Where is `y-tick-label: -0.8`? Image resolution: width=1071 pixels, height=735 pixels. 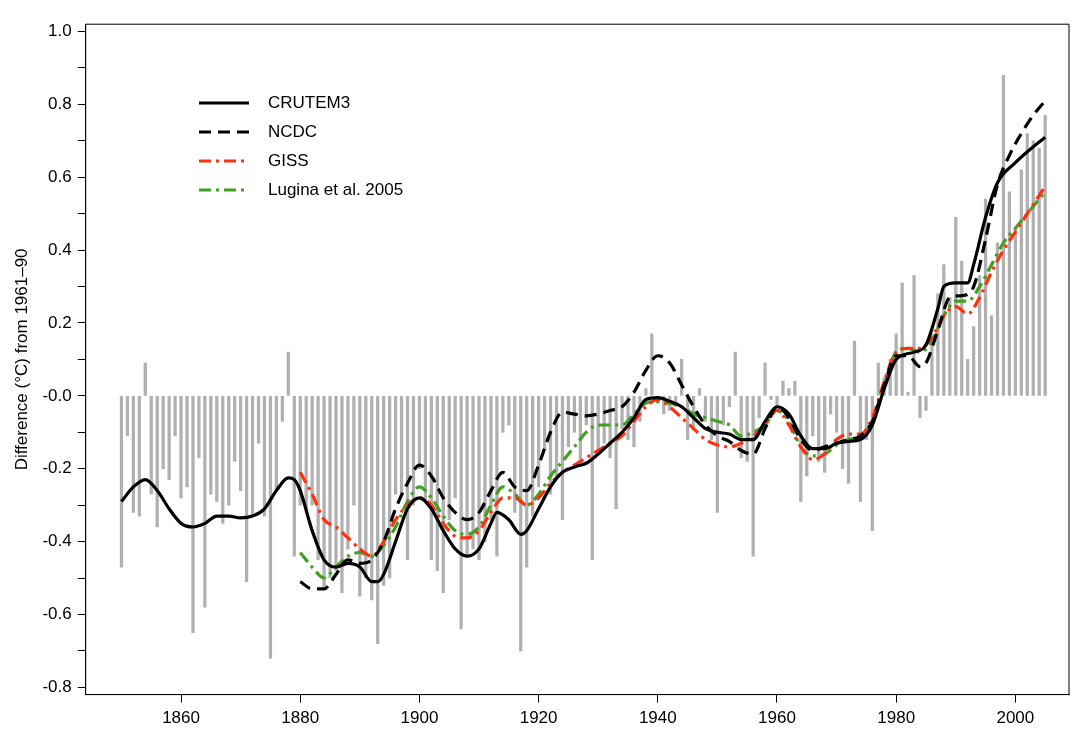 y-tick-label: -0.8 is located at coordinates (57, 686).